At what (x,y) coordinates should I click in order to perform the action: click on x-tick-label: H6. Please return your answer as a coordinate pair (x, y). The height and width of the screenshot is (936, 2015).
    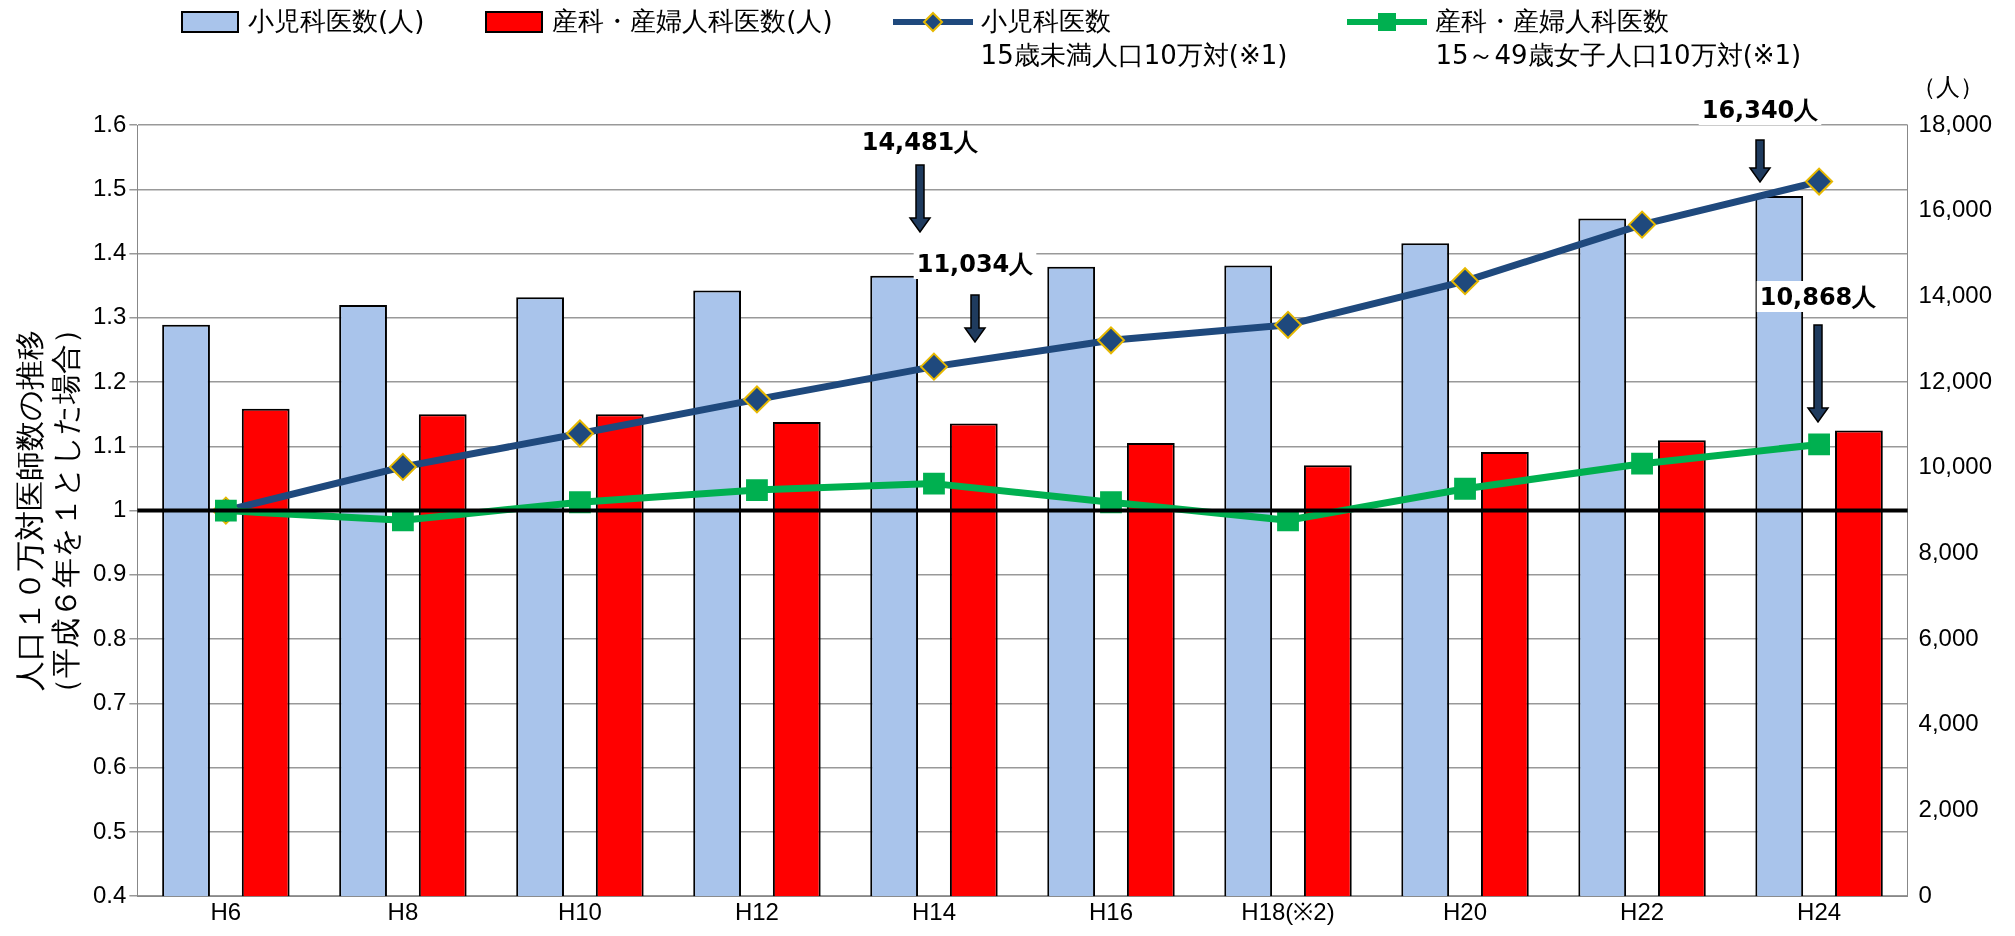
    Looking at the image, I should click on (226, 912).